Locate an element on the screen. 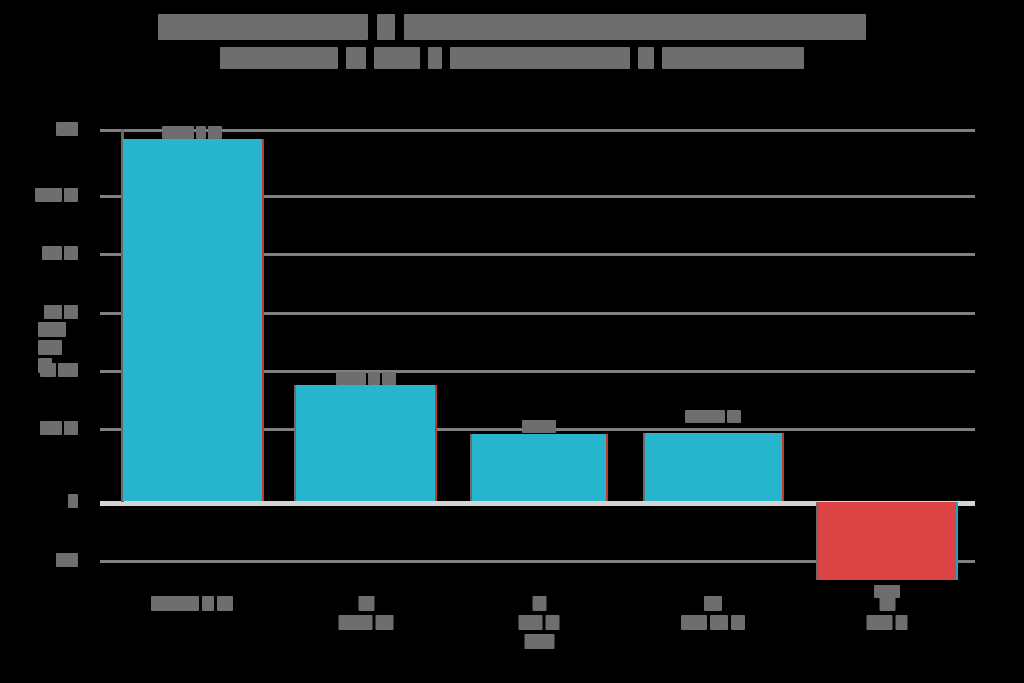  chart-title is located at coordinates (512, 41).